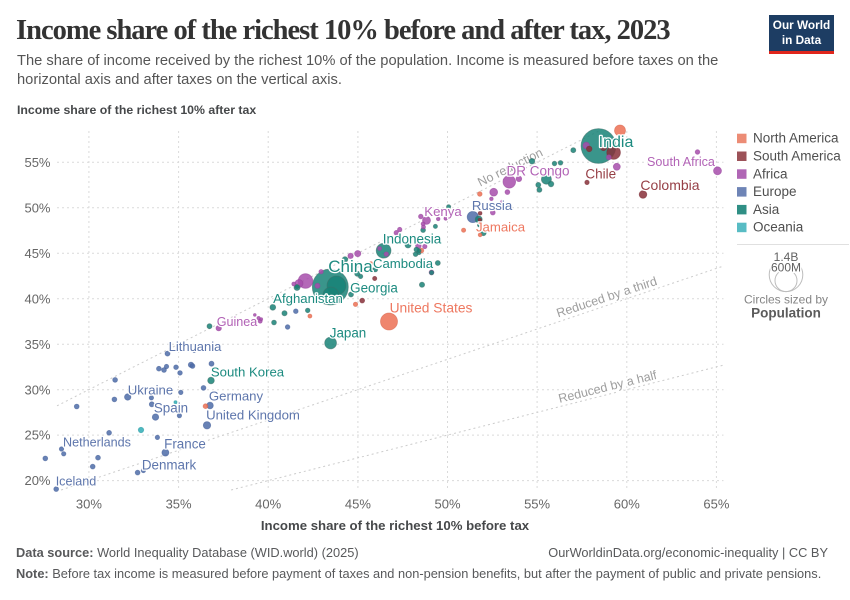  I want to click on svg-text: 60%, so click(627, 504).